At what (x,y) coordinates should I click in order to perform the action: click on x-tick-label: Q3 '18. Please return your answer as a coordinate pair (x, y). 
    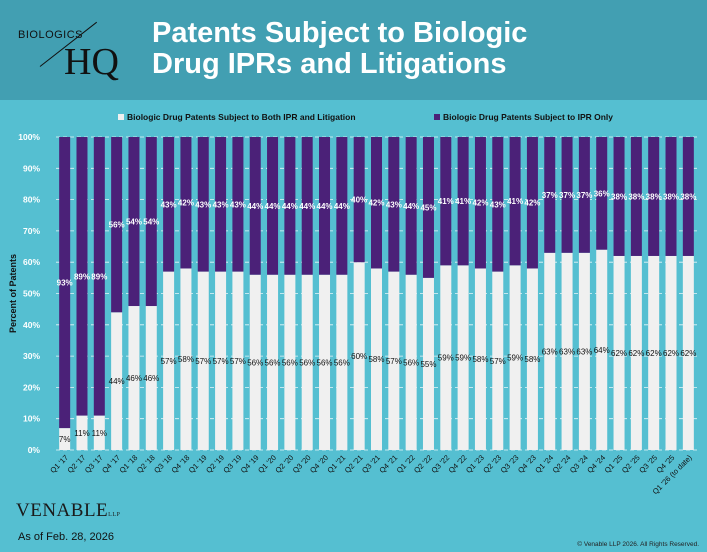
    Looking at the image, I should click on (163, 464).